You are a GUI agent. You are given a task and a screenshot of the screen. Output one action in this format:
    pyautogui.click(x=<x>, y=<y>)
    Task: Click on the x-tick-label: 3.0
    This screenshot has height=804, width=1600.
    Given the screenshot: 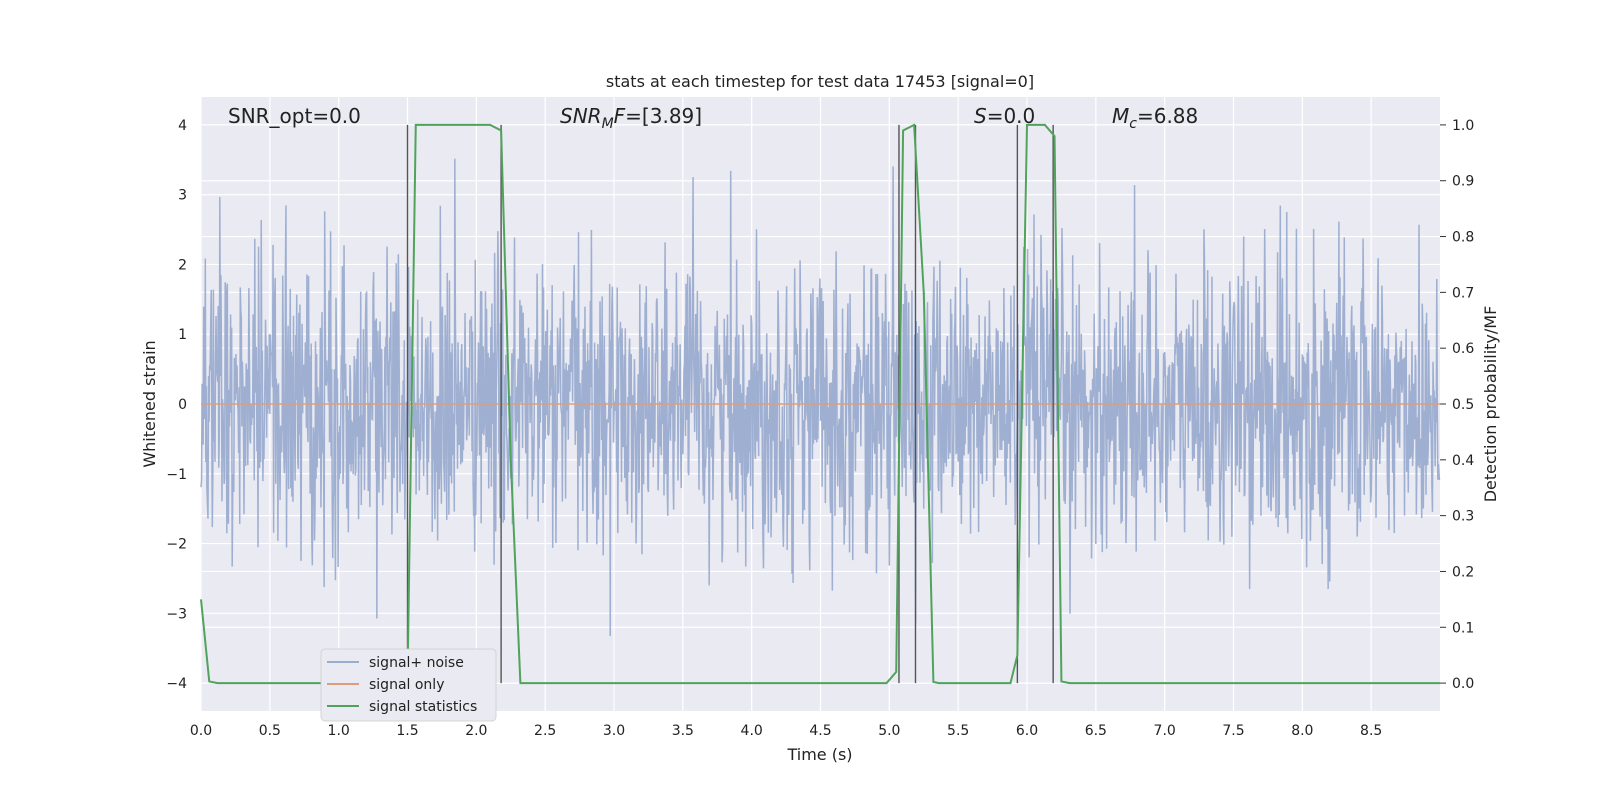 What is the action you would take?
    pyautogui.click(x=614, y=731)
    